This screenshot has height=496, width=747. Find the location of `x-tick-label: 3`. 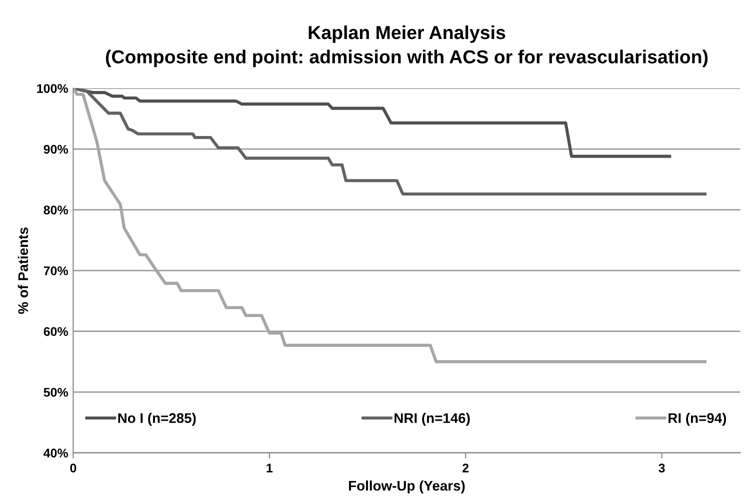

x-tick-label: 3 is located at coordinates (661, 468).